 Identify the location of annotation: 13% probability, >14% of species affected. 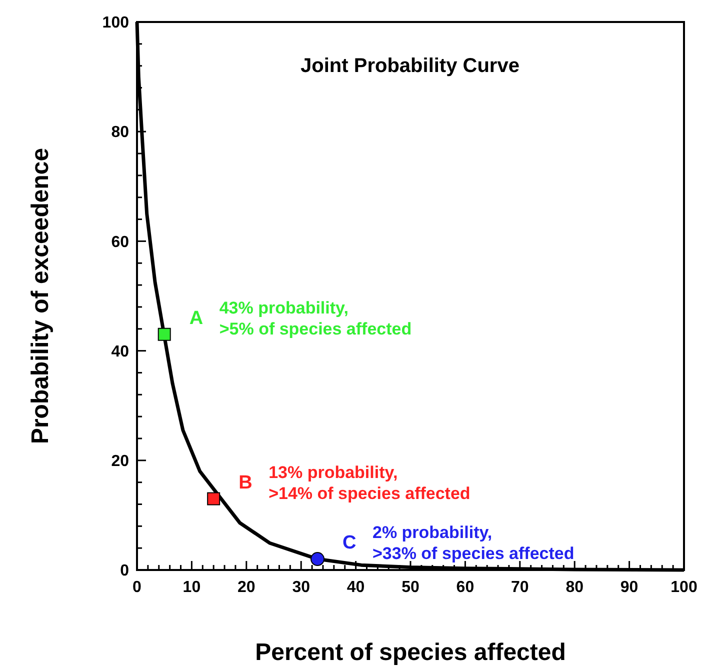
(369, 482).